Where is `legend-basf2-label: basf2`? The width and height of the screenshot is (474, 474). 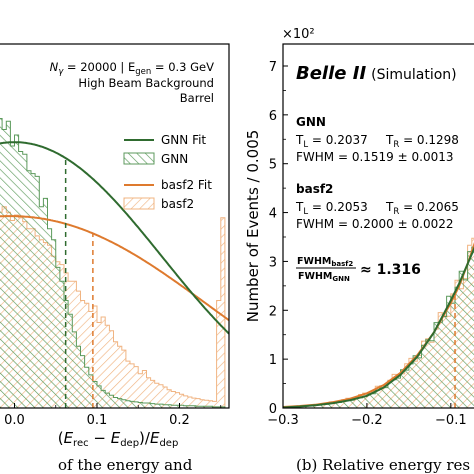 legend-basf2-label: basf2 is located at coordinates (177, 204).